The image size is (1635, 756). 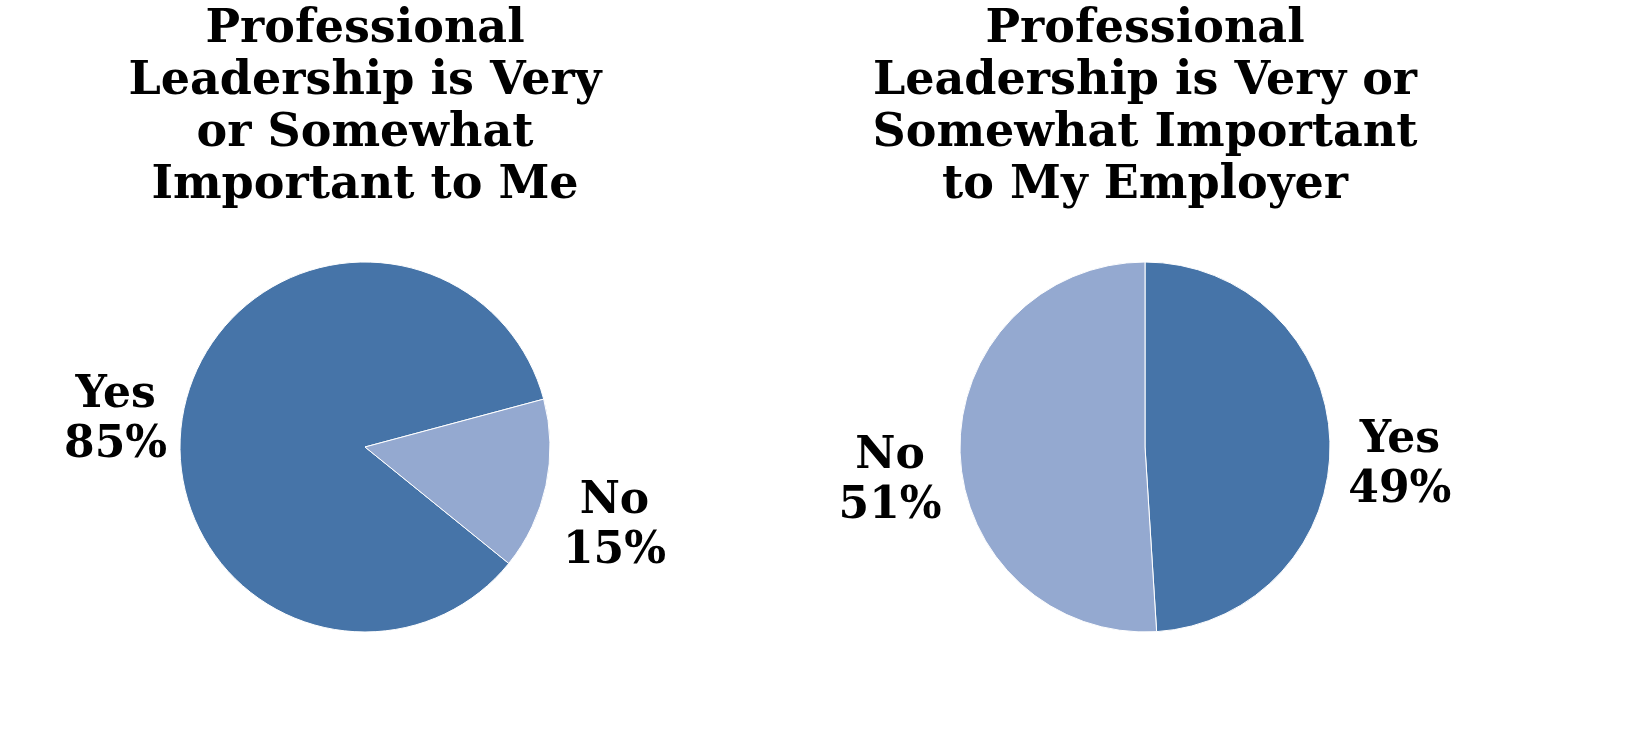 What do you see at coordinates (116, 441) in the screenshot?
I see `data-label: 85%` at bounding box center [116, 441].